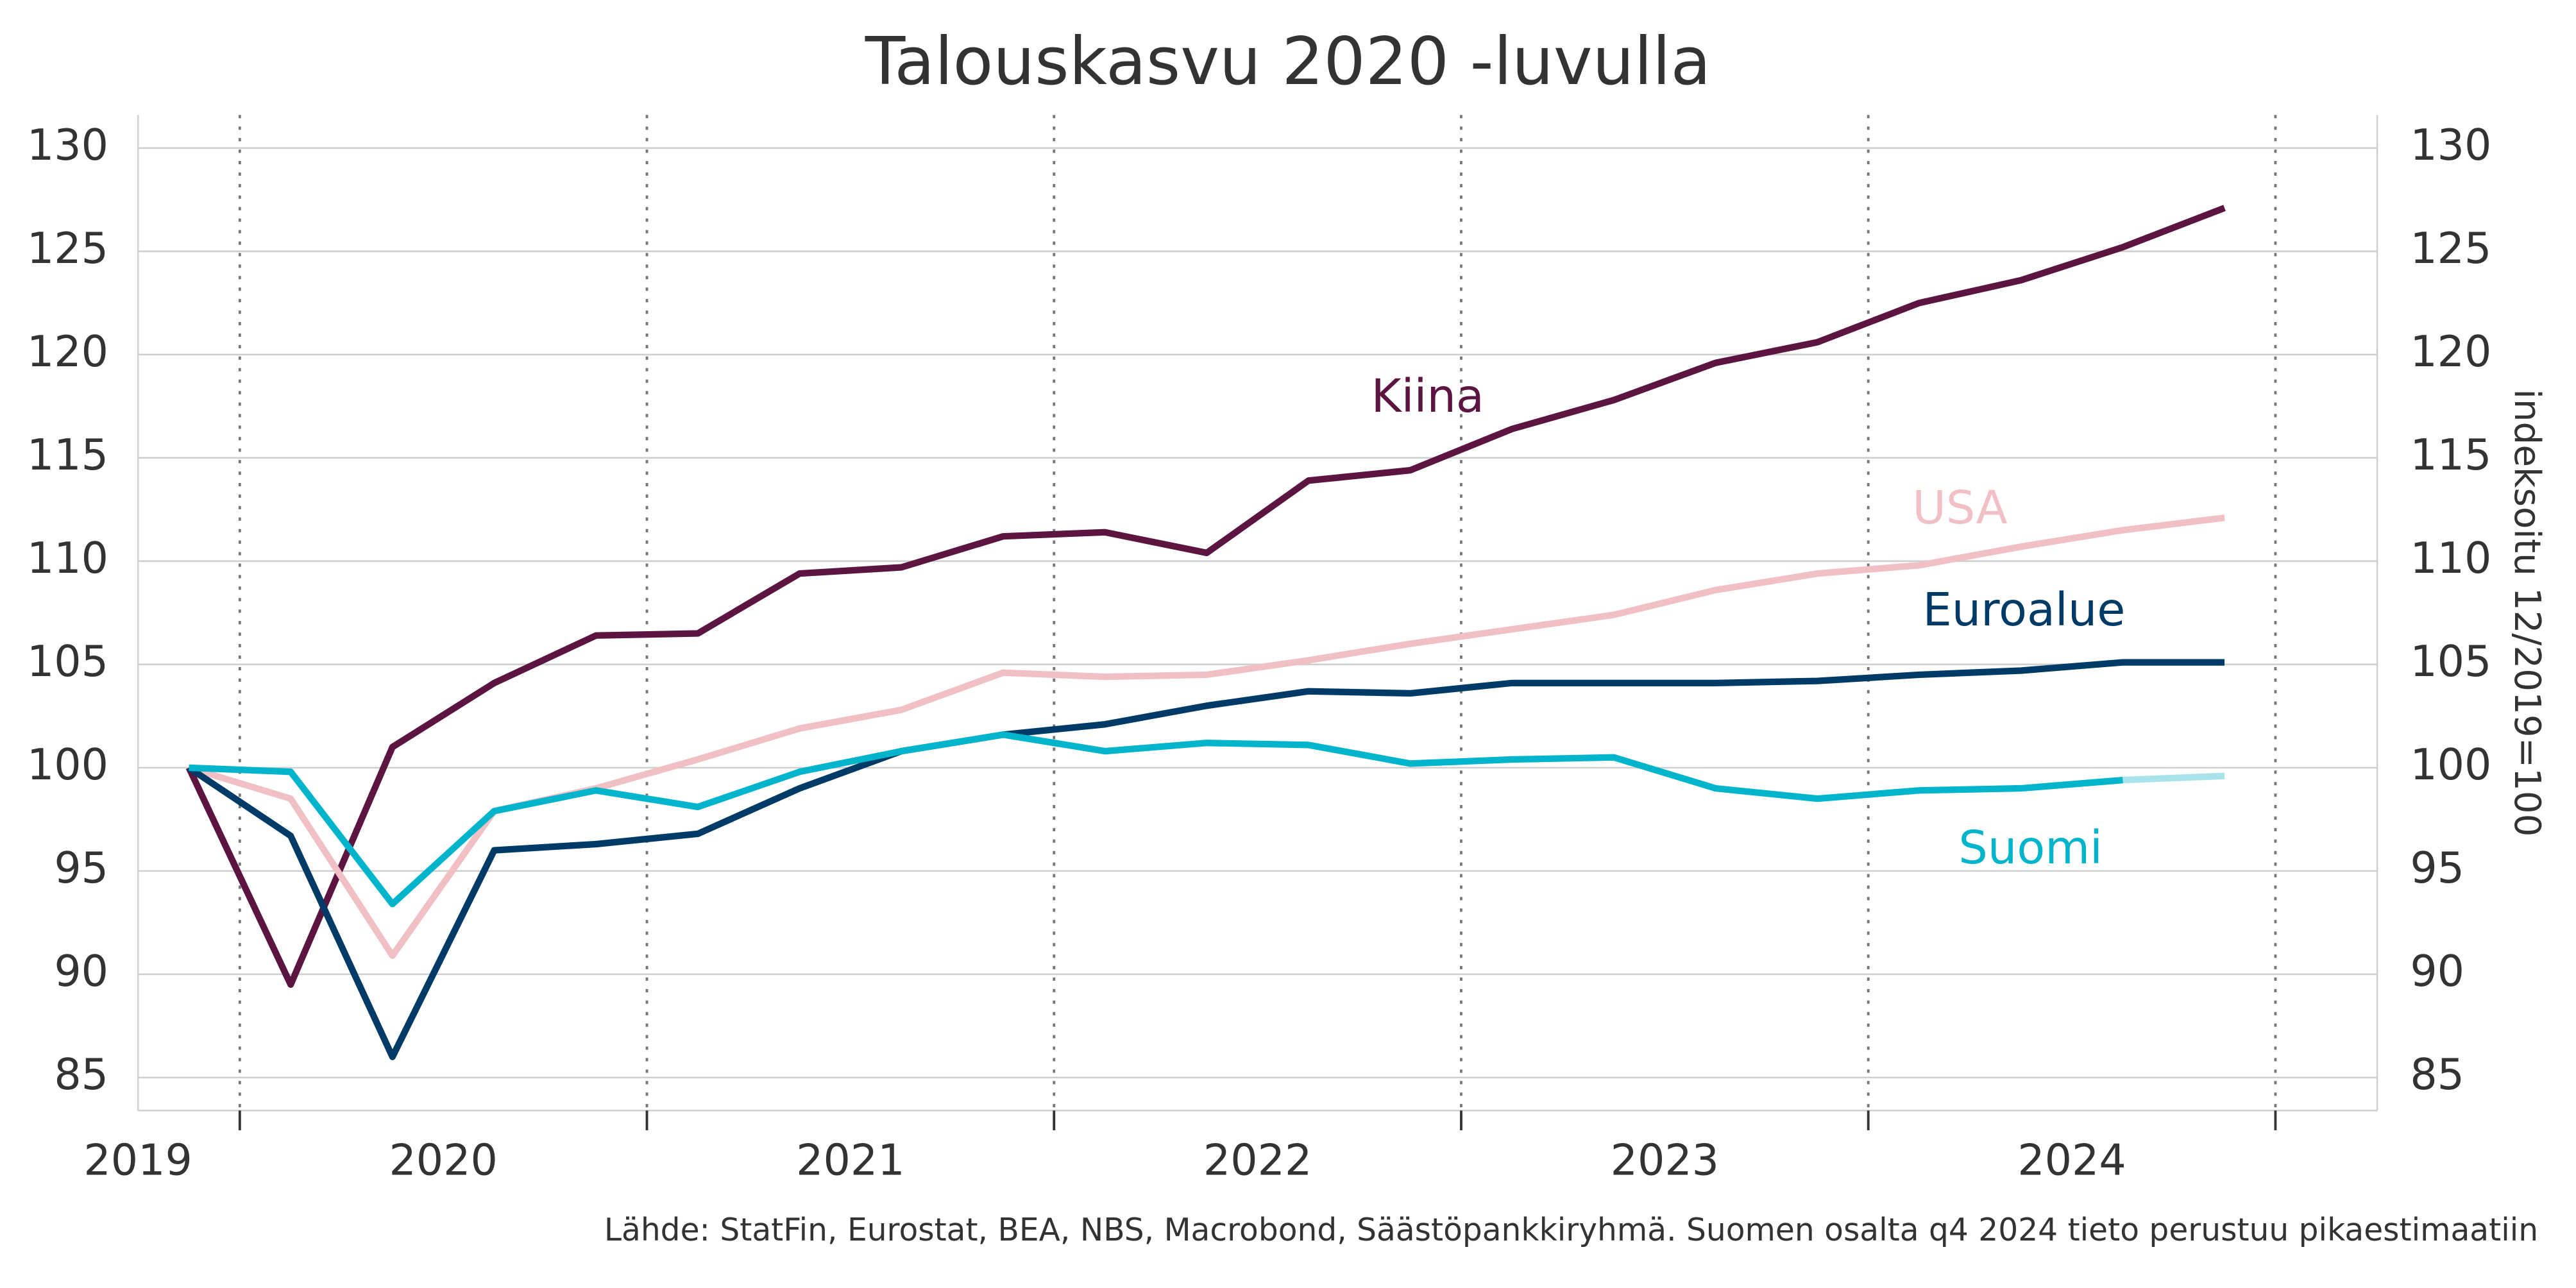 The height and width of the screenshot is (1288, 2576). What do you see at coordinates (2450, 765) in the screenshot?
I see `y2-tick-label: 100` at bounding box center [2450, 765].